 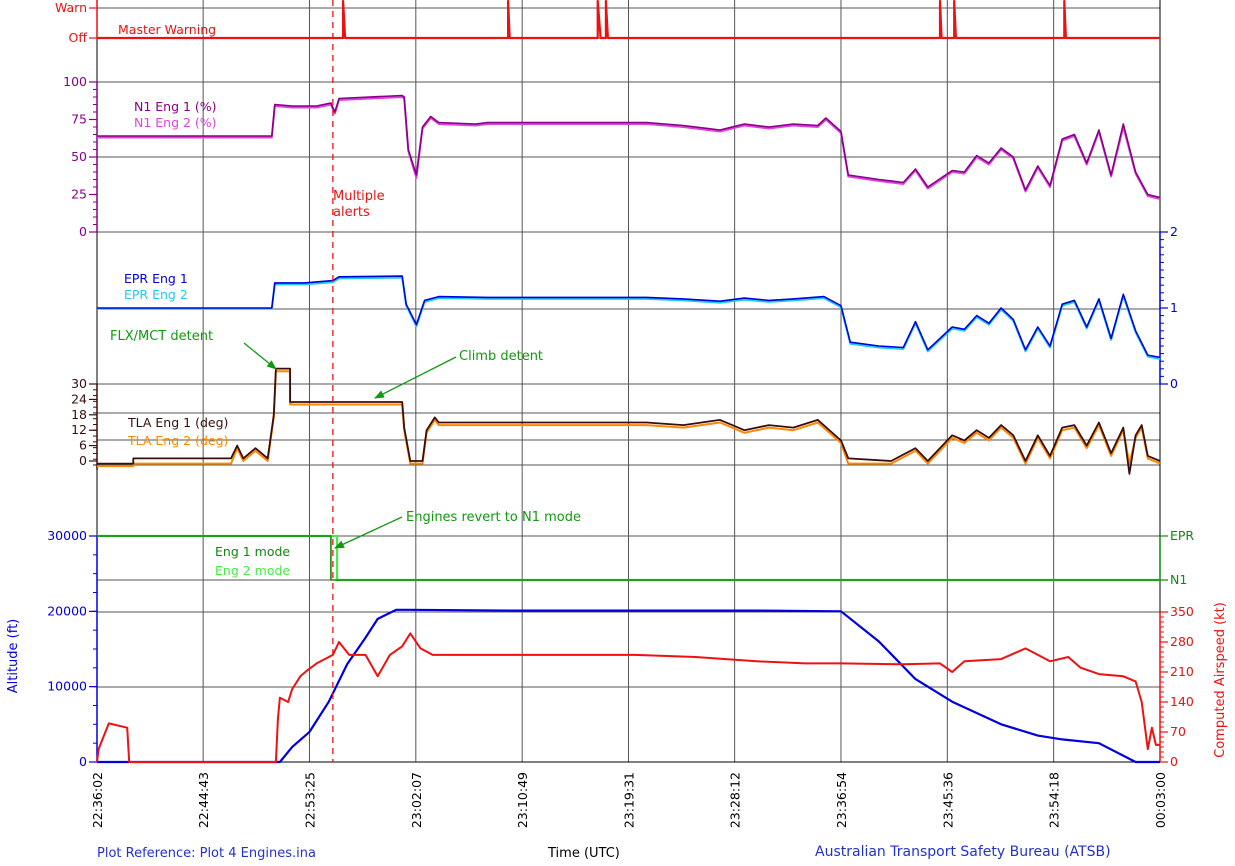 What do you see at coordinates (203, 800) in the screenshot?
I see `x-tick-label: 22:44:43` at bounding box center [203, 800].